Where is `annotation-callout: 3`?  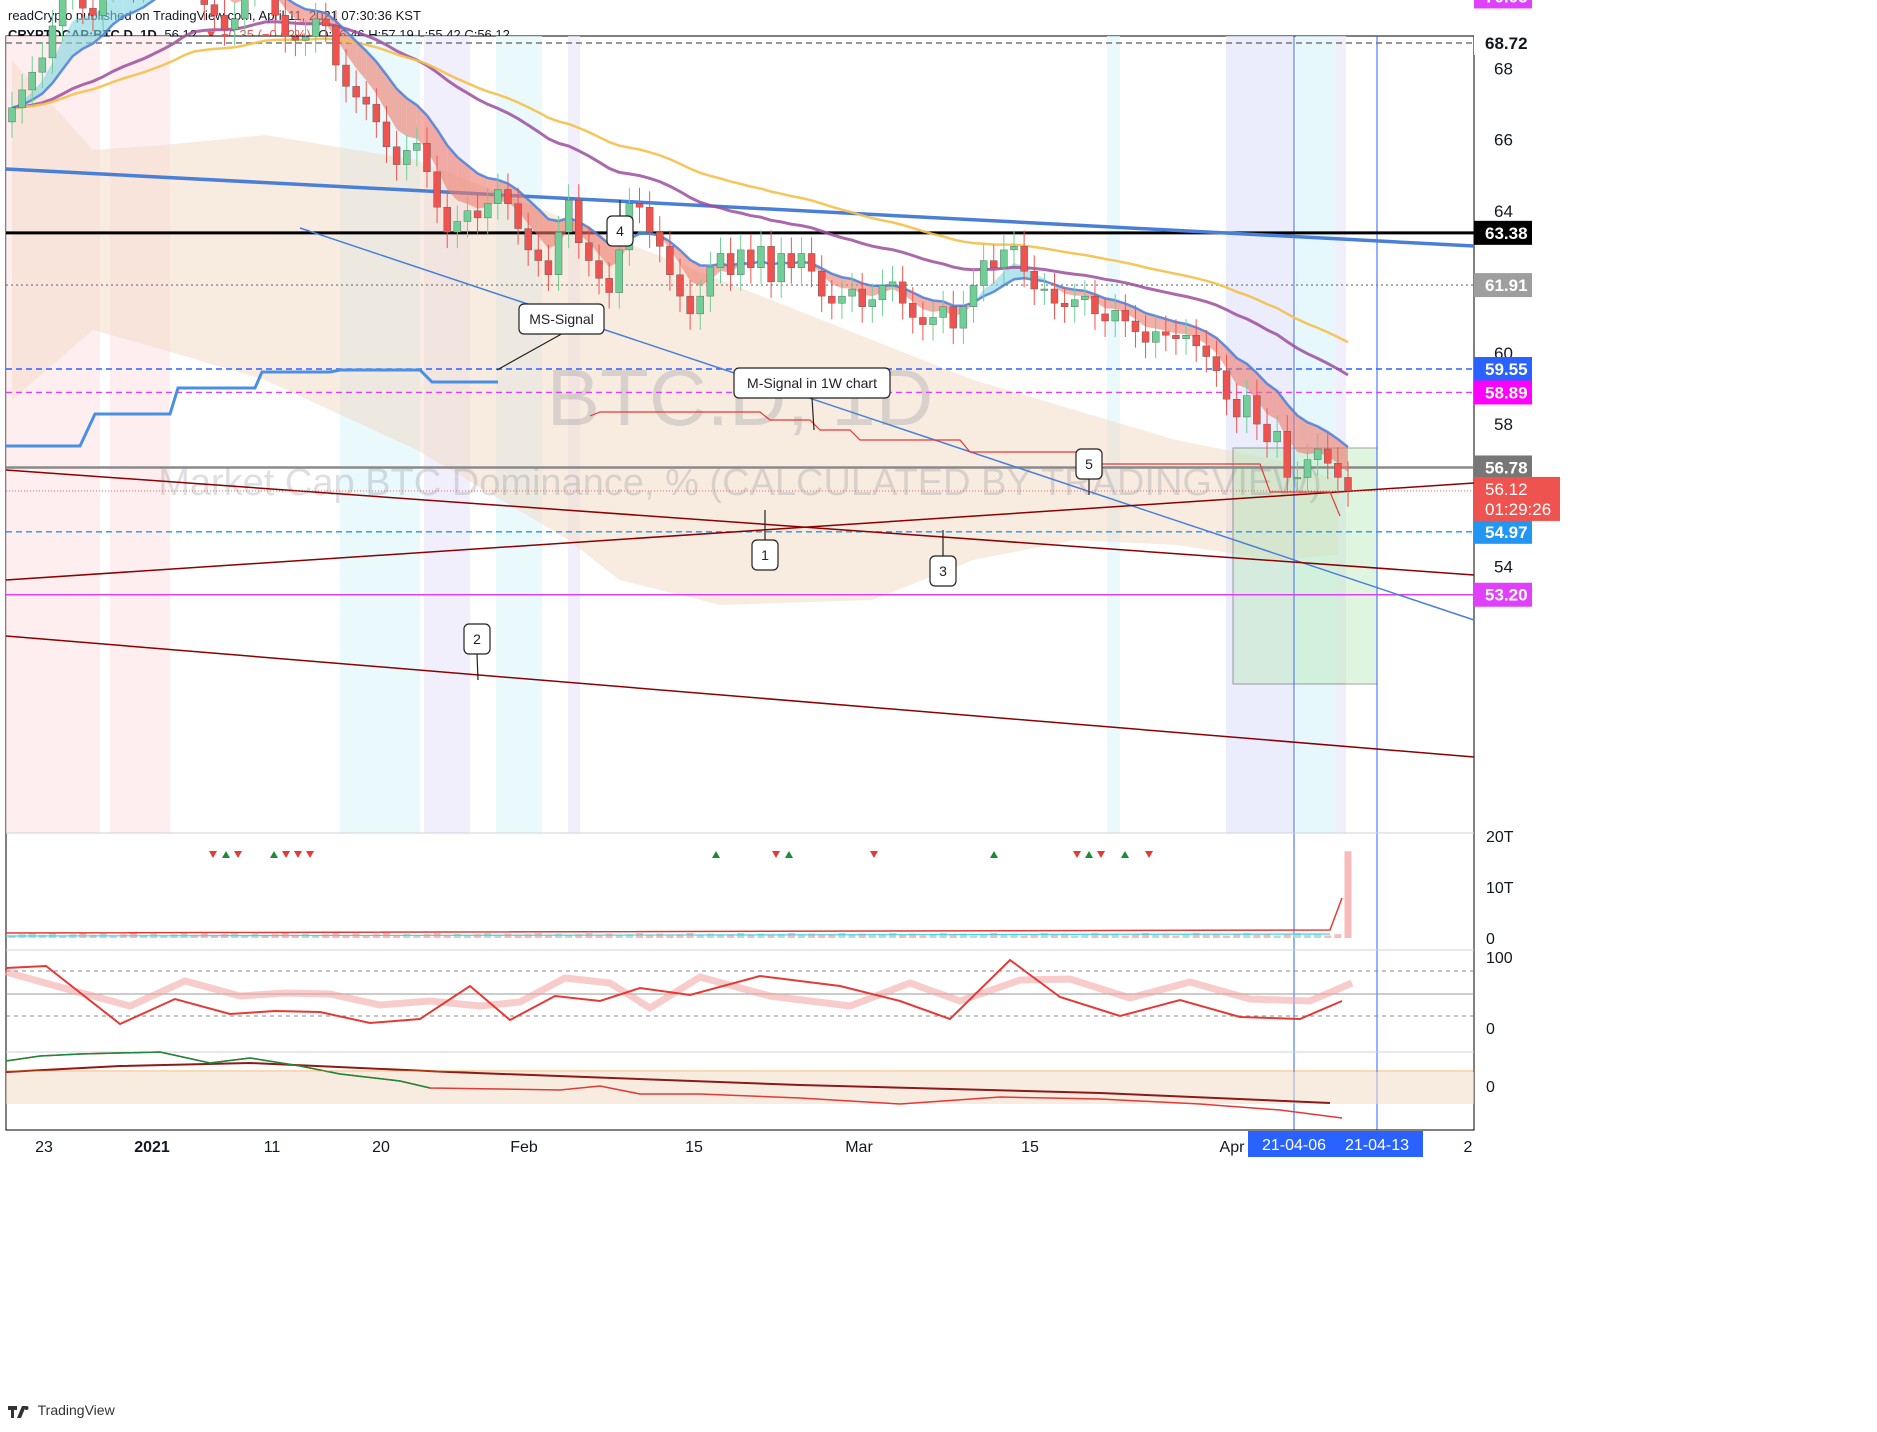 annotation-callout: 3 is located at coordinates (943, 558).